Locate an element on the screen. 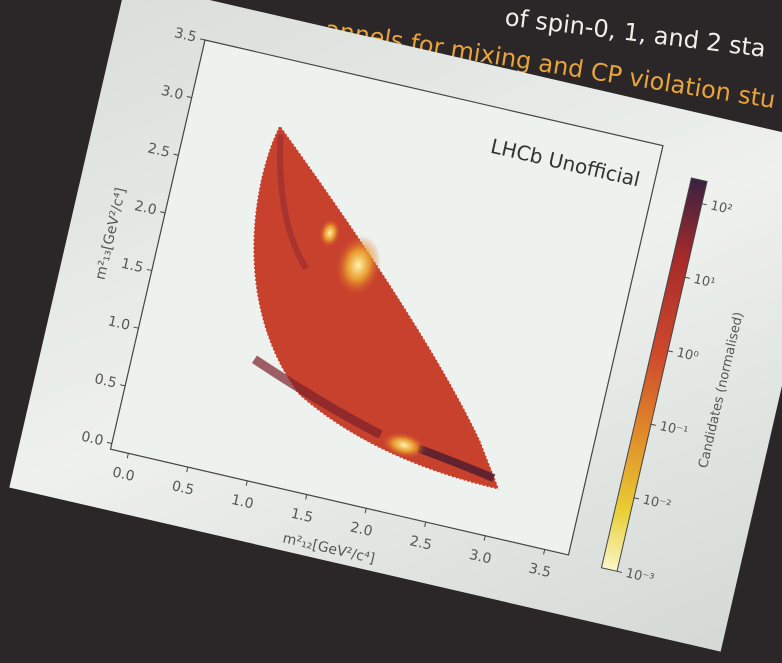 Image resolution: width=782 pixels, height=663 pixels. colorbar-tick-label: 10⁻¹ is located at coordinates (673, 429).